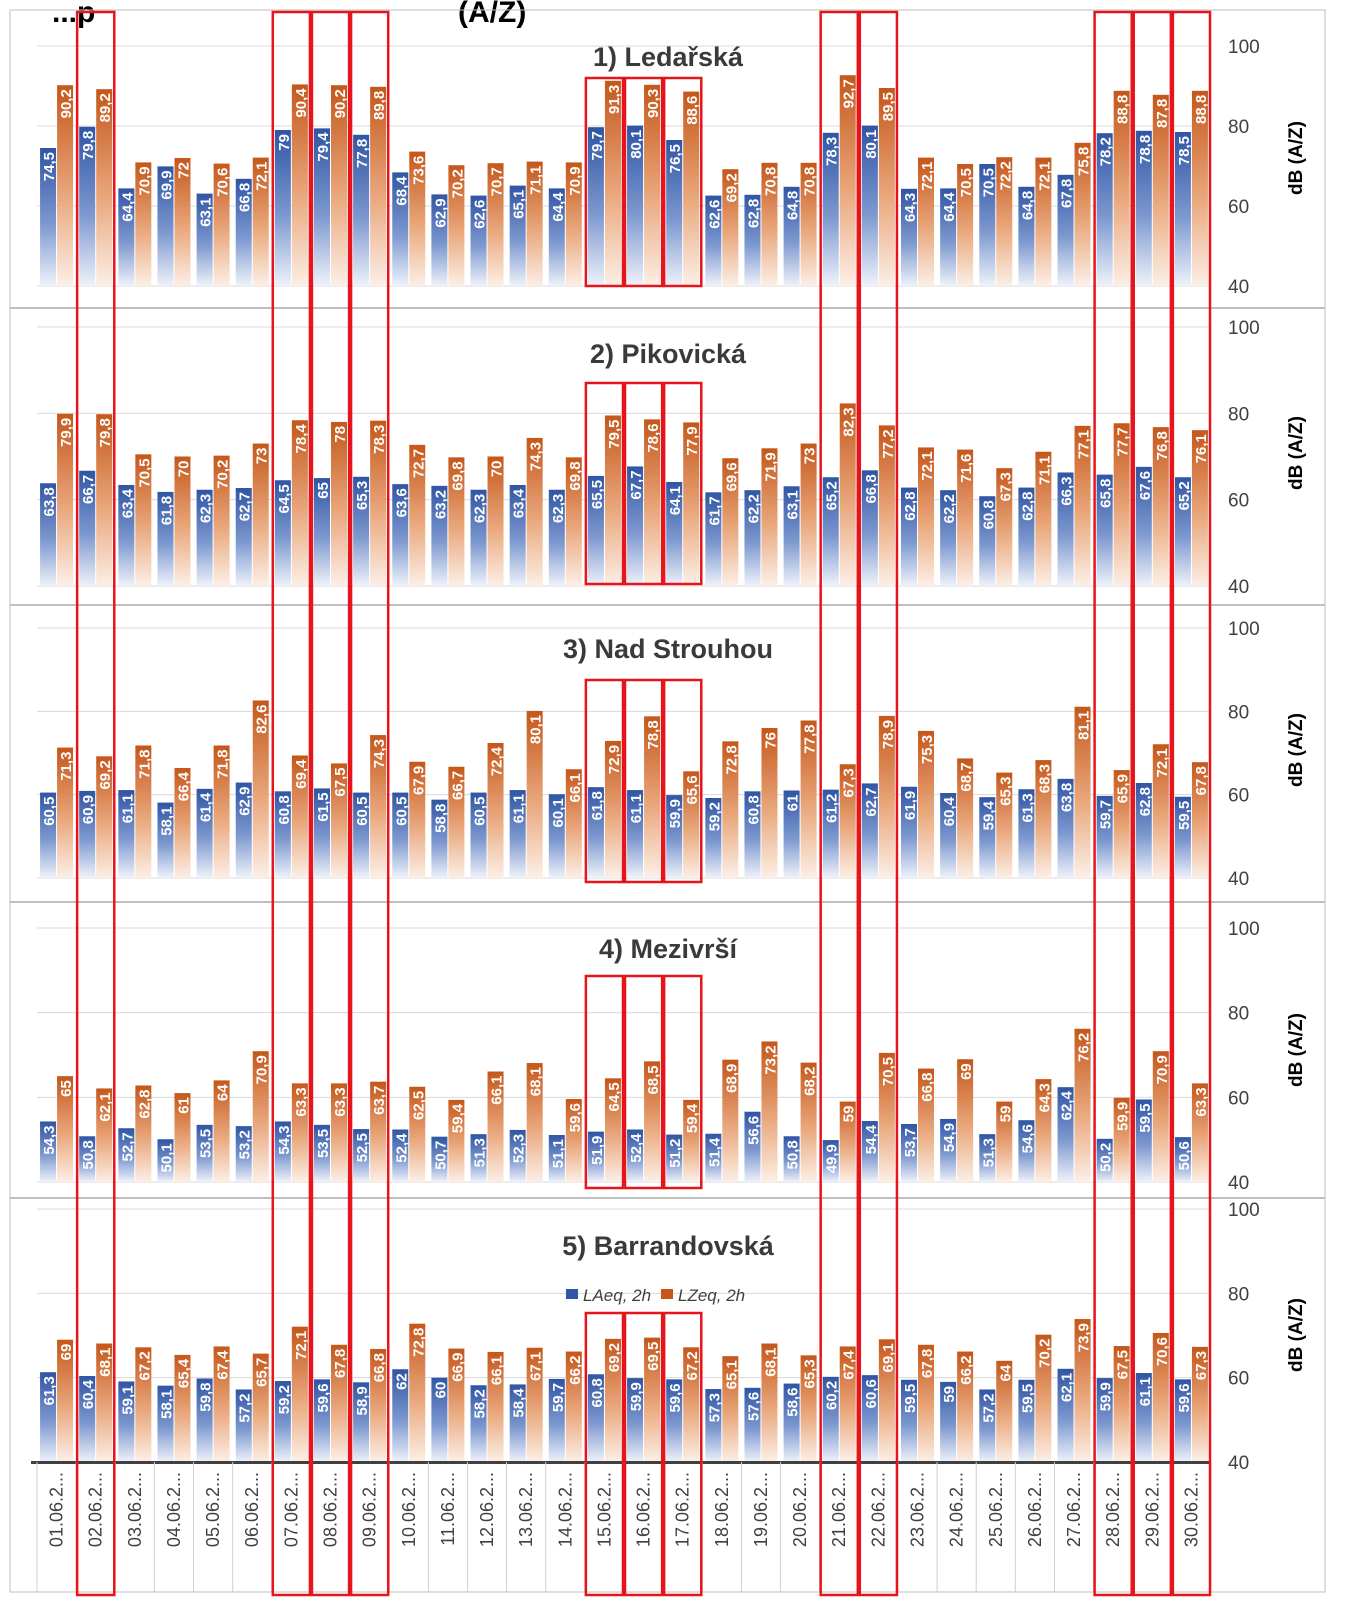 Image resolution: width=1350 pixels, height=1602 pixels. I want to click on laeq-data-label: 61,5, so click(323, 806).